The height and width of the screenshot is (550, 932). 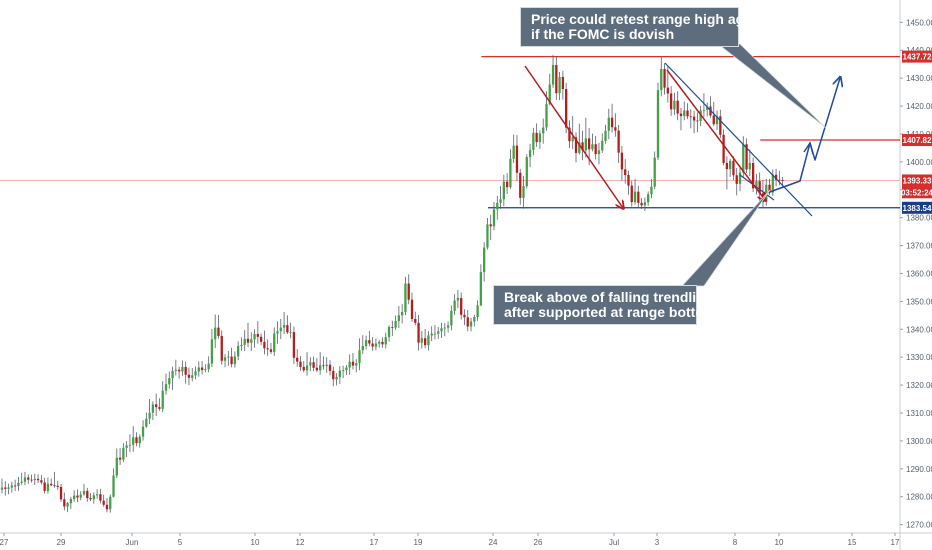 What do you see at coordinates (917, 180) in the screenshot?
I see `price-tag: 1393.33` at bounding box center [917, 180].